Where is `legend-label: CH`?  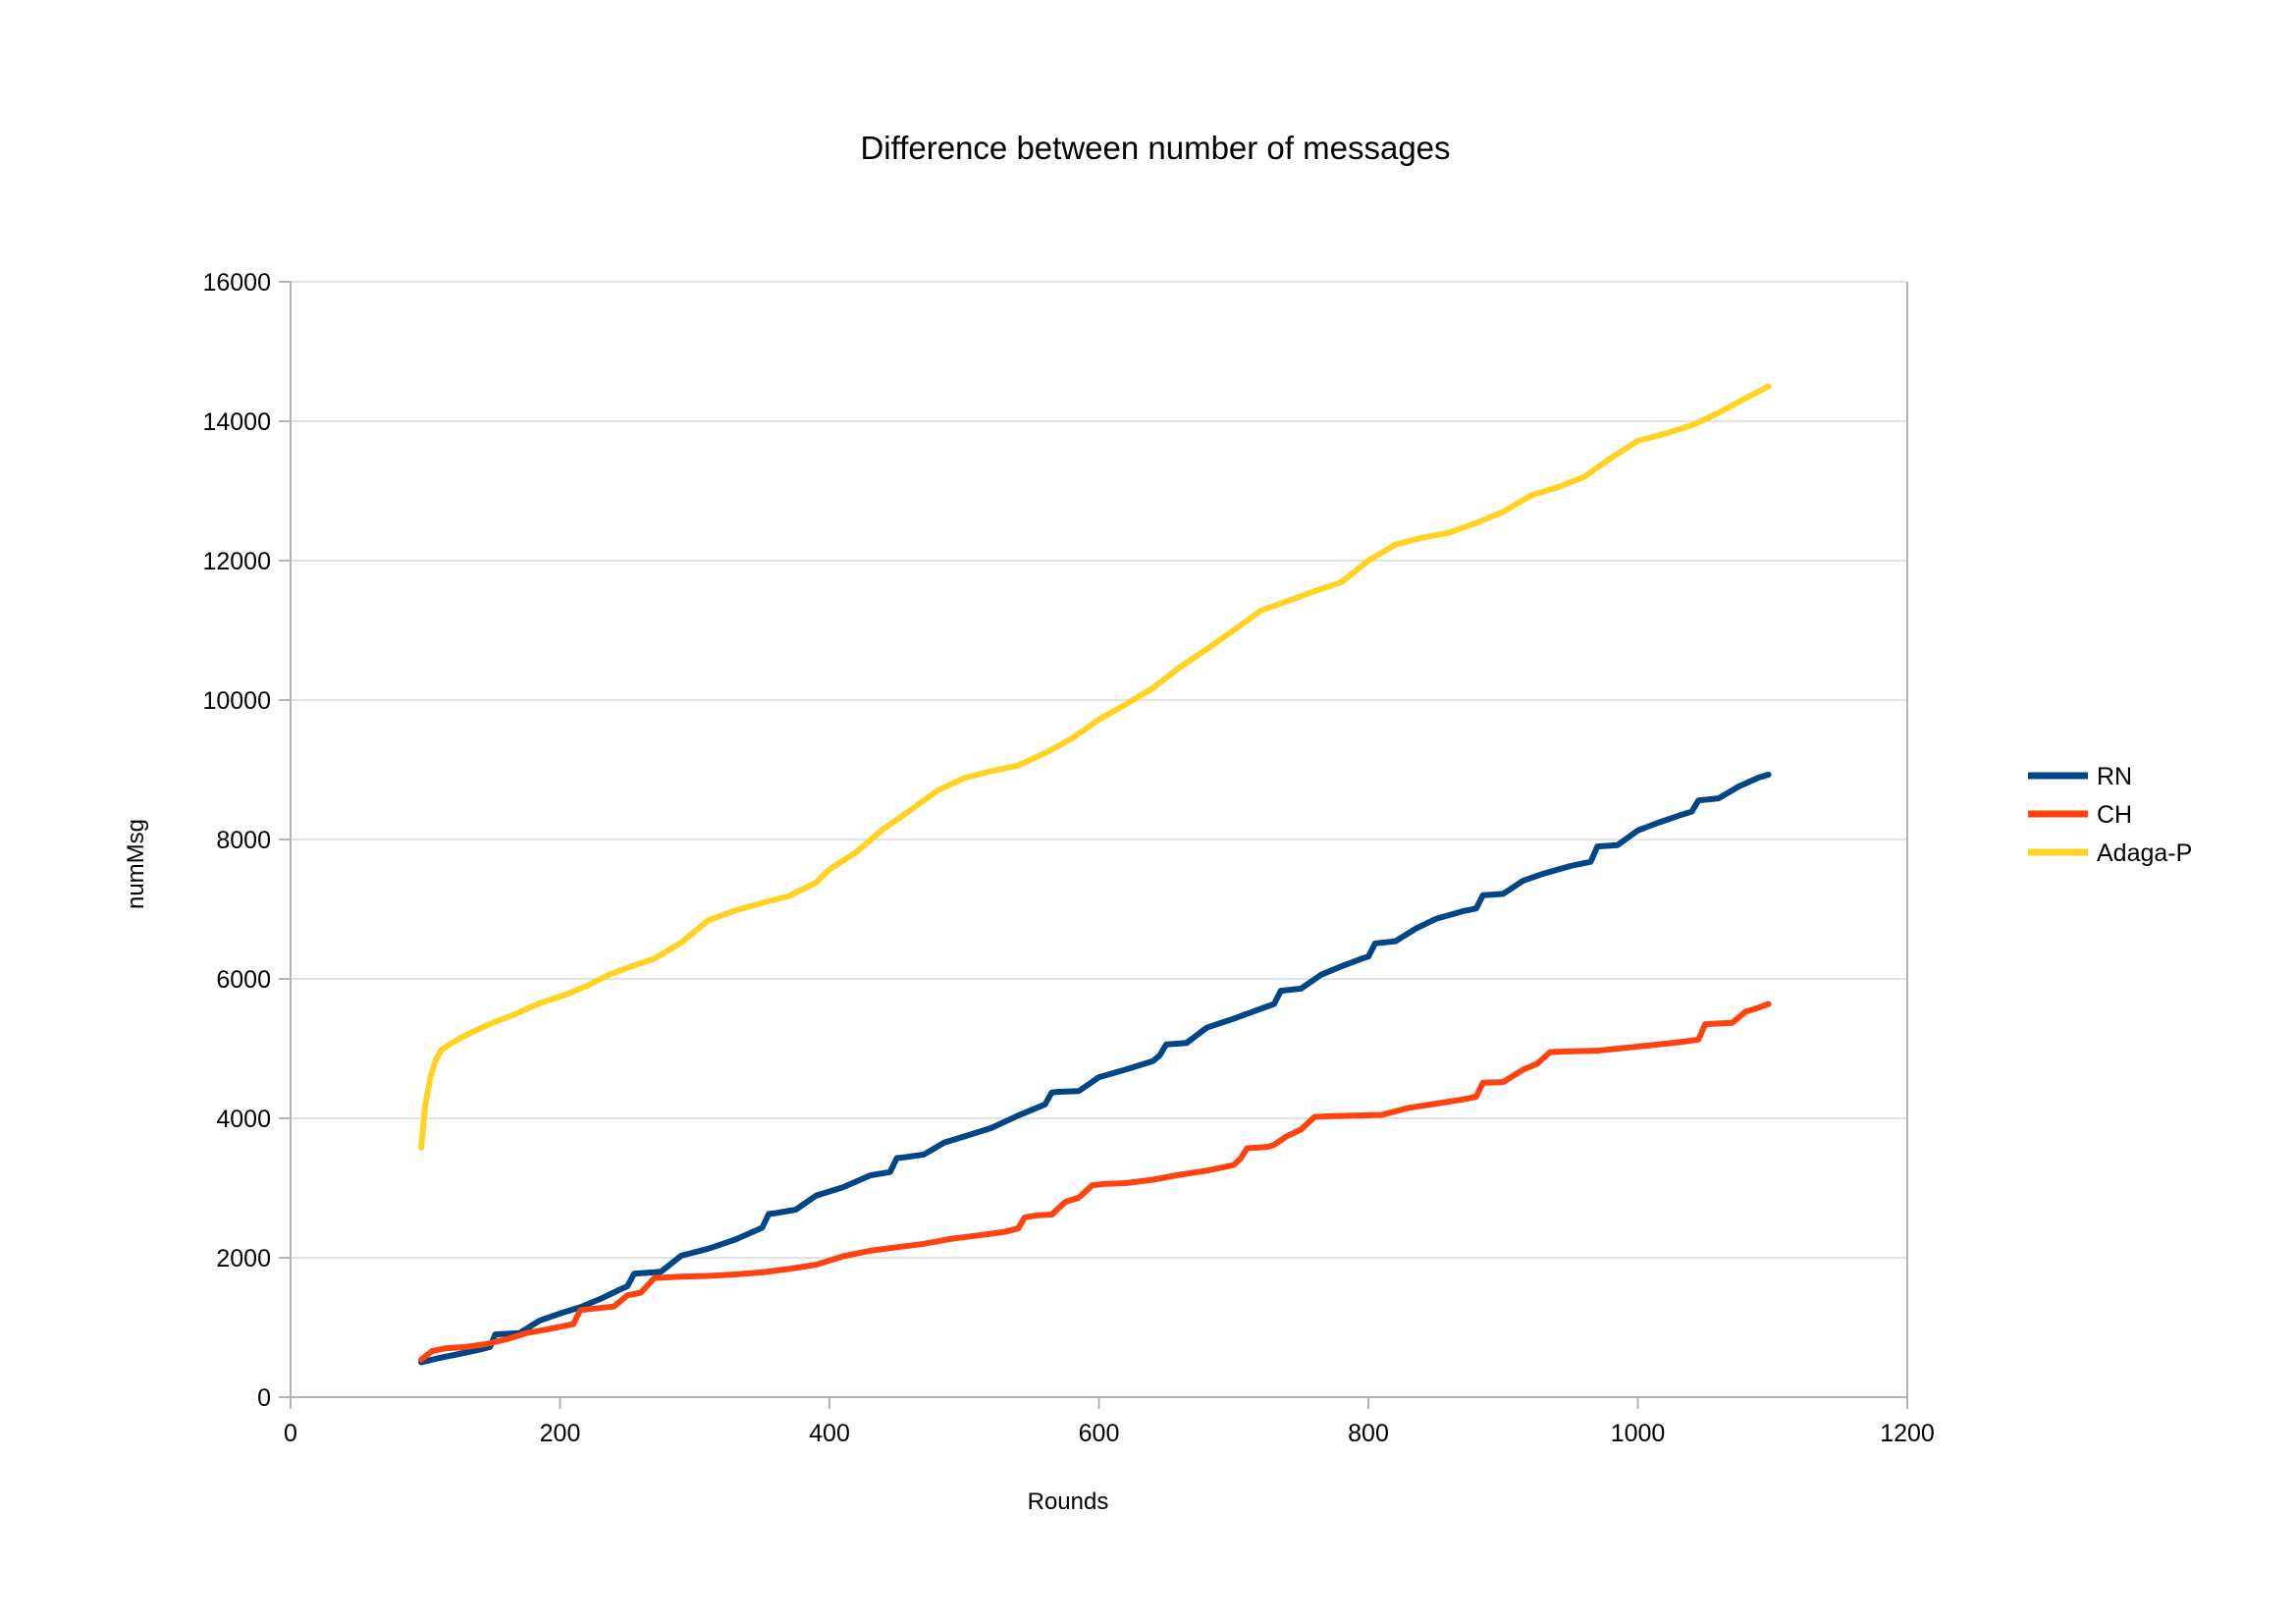 legend-label: CH is located at coordinates (2114, 815).